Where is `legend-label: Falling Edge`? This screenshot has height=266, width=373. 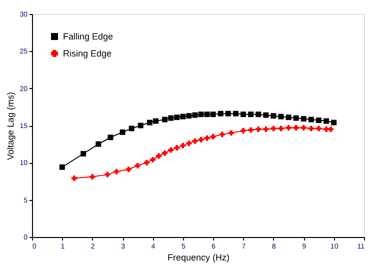
legend-label: Falling Edge is located at coordinates (88, 37).